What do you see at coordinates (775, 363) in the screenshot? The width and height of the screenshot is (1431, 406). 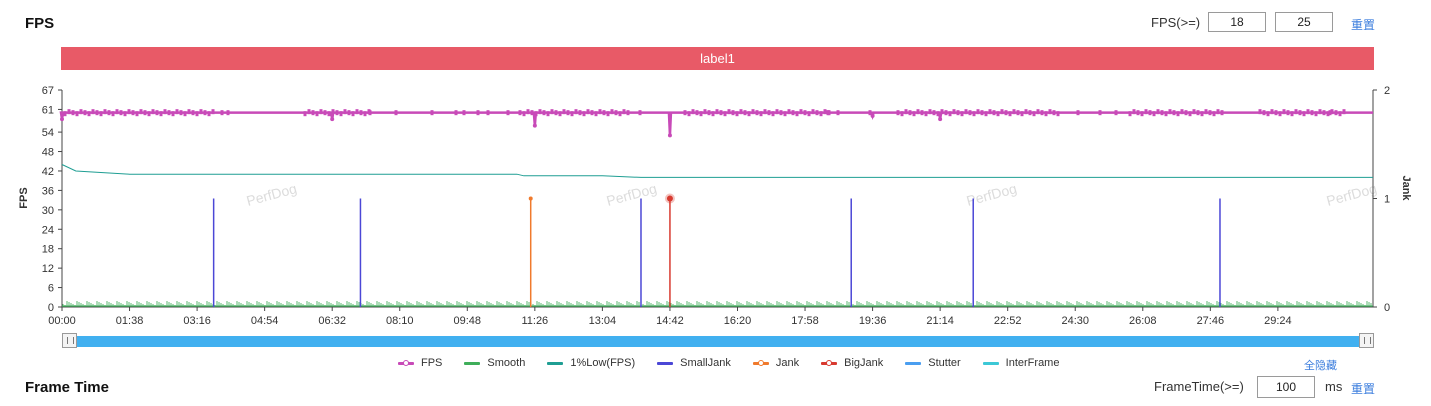 I see `legend-item-jank: Jank` at bounding box center [775, 363].